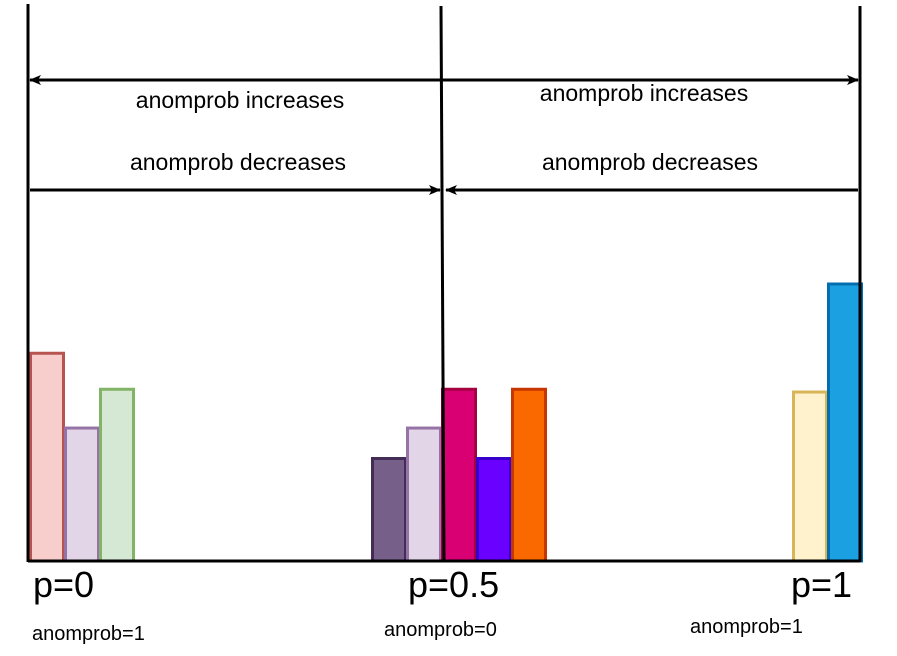  Describe the element at coordinates (238, 162) in the screenshot. I see `decreases-label-left: anomprob decreases` at that location.